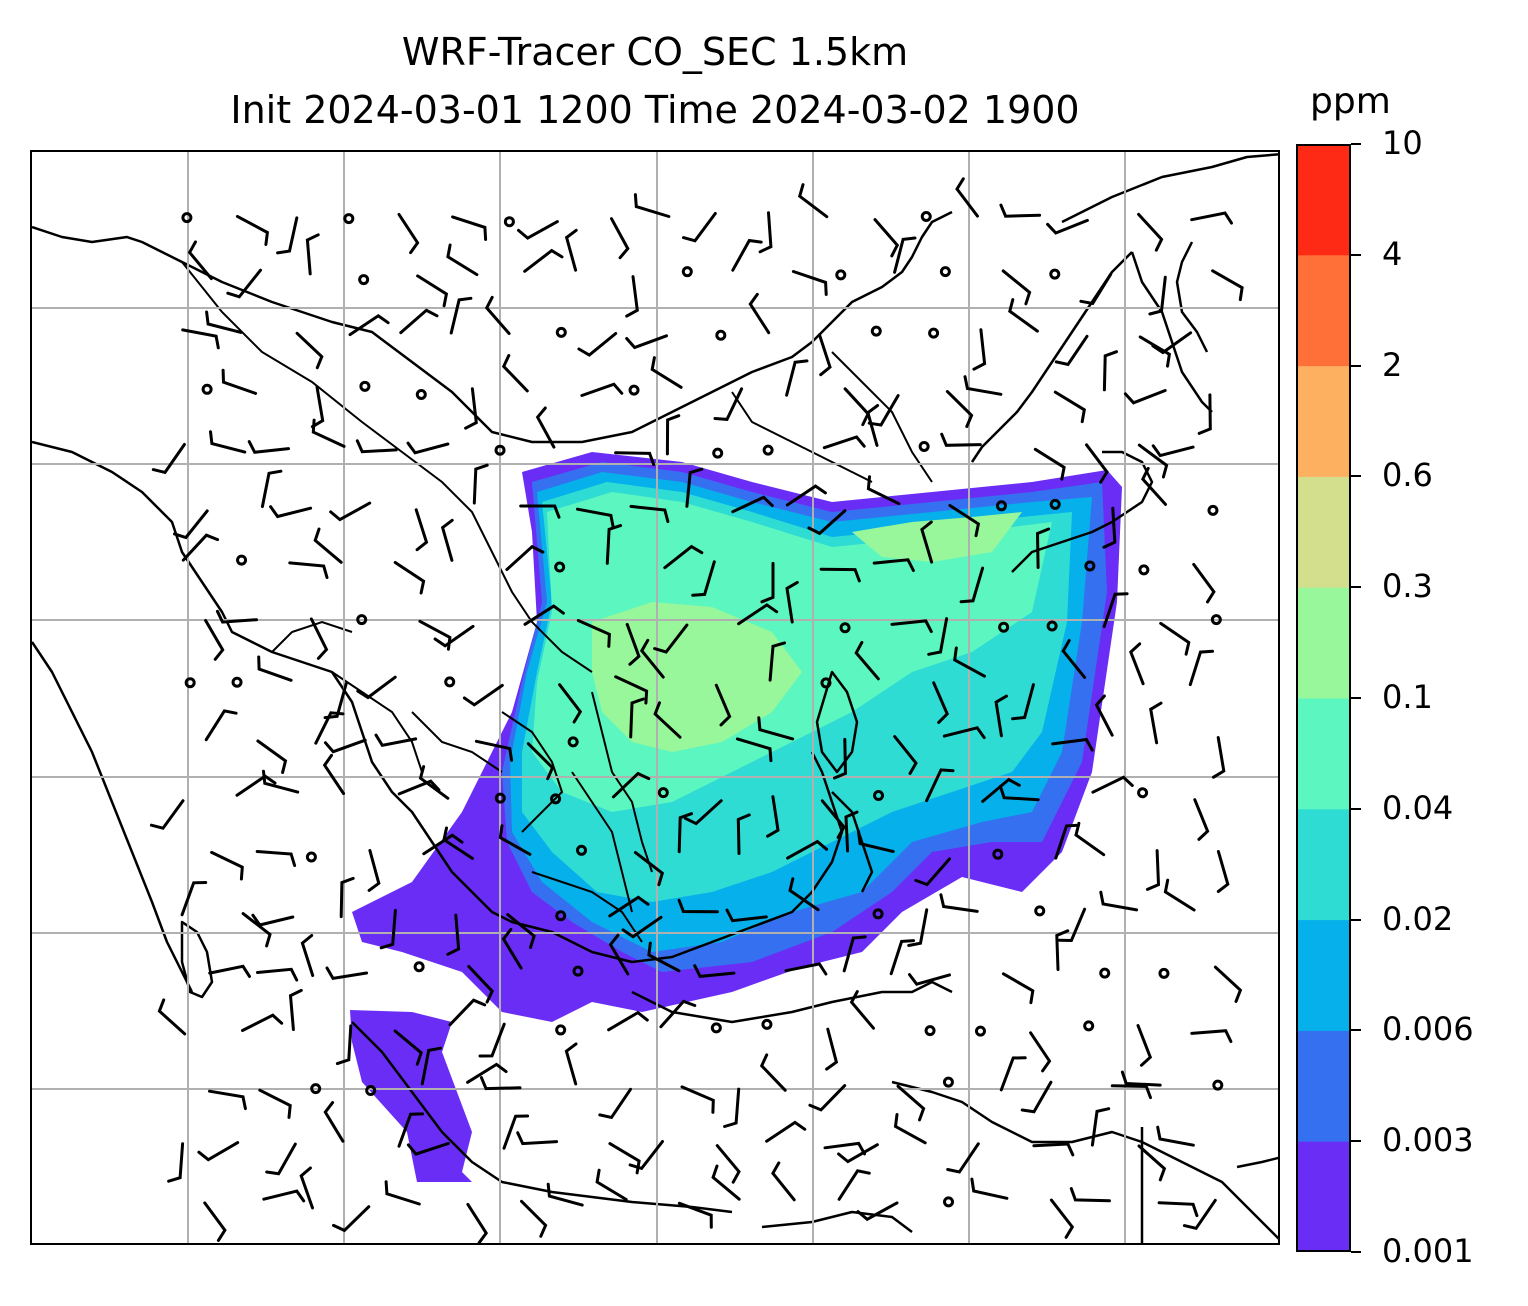 This screenshot has width=1528, height=1306. I want to click on colorbar-tick-label: 10, so click(1402, 143).